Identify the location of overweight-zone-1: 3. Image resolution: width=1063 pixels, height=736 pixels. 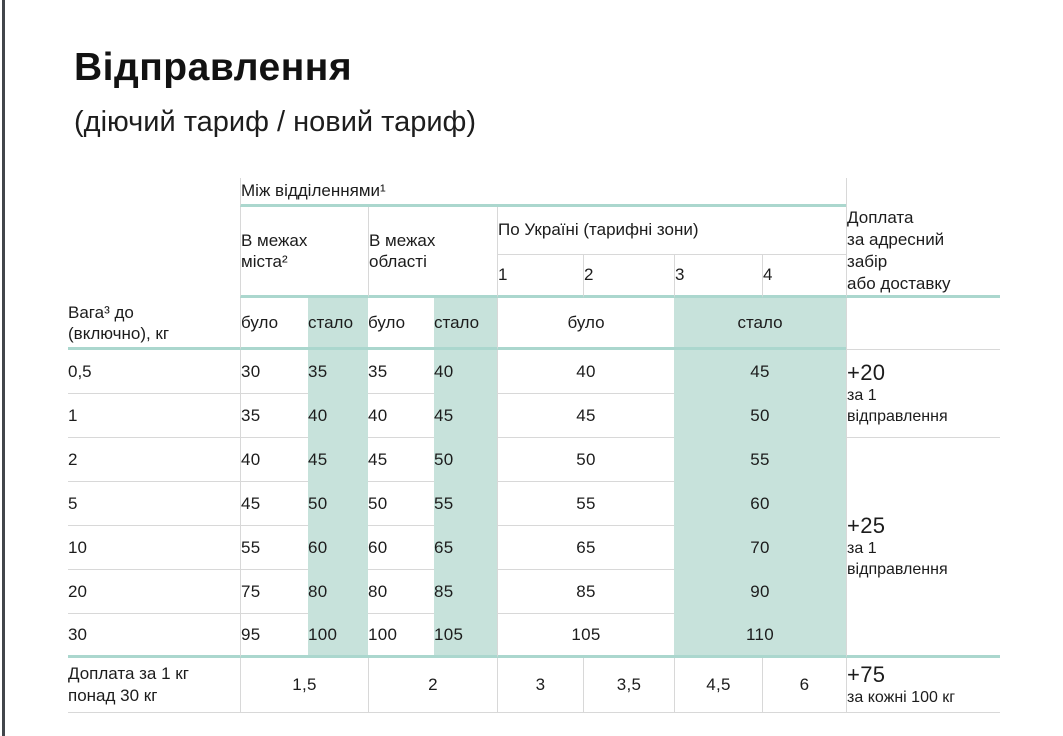
(540, 686).